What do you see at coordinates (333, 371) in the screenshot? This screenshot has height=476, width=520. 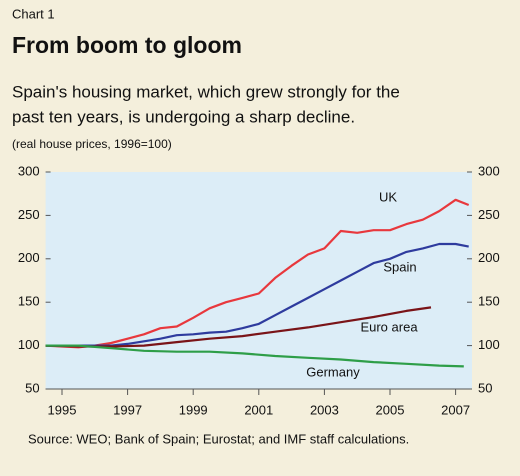 I see `series-label: Germany` at bounding box center [333, 371].